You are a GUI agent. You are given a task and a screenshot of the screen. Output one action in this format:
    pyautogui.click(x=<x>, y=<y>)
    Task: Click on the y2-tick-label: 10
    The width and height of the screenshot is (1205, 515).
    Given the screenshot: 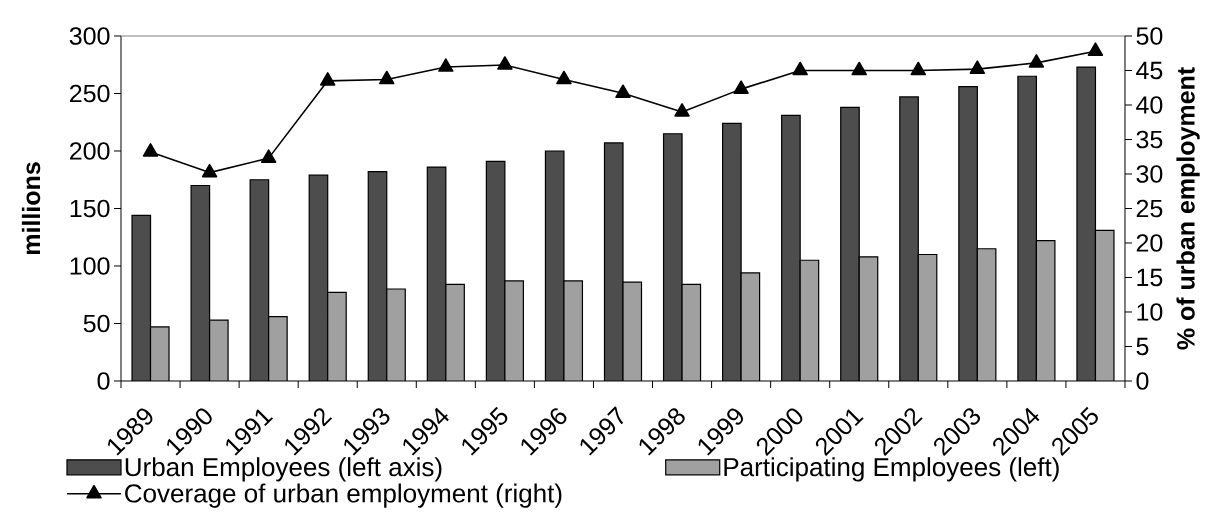 What is the action you would take?
    pyautogui.click(x=1150, y=312)
    